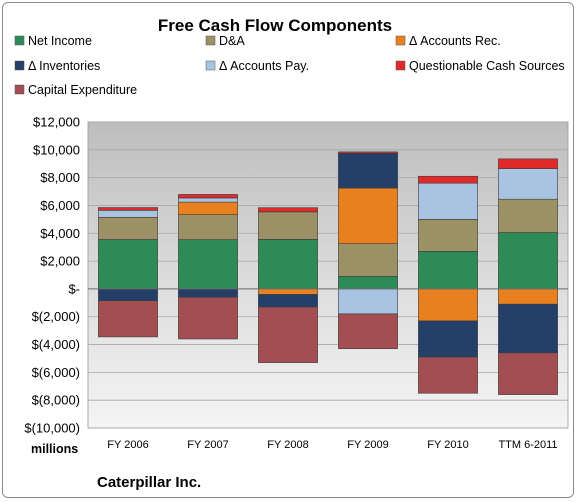 The image size is (578, 502). Describe the element at coordinates (528, 296) in the screenshot. I see `bar-accounts-rec-ttm-6-2011` at that location.